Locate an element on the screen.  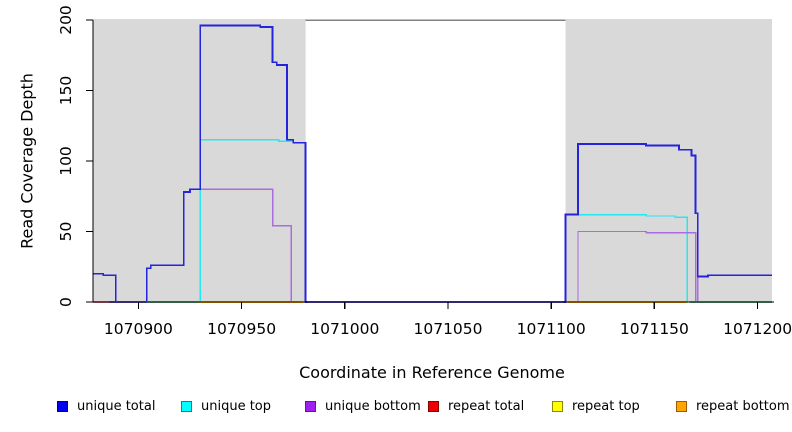
svg-text: 1070900 is located at coordinates (138, 329).